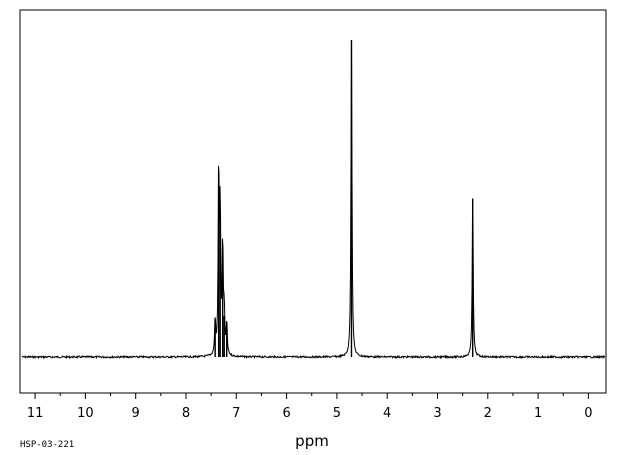 Image resolution: width=620 pixels, height=455 pixels. What do you see at coordinates (47, 445) in the screenshot?
I see `sample-id-label: HSP-03-221` at bounding box center [47, 445].